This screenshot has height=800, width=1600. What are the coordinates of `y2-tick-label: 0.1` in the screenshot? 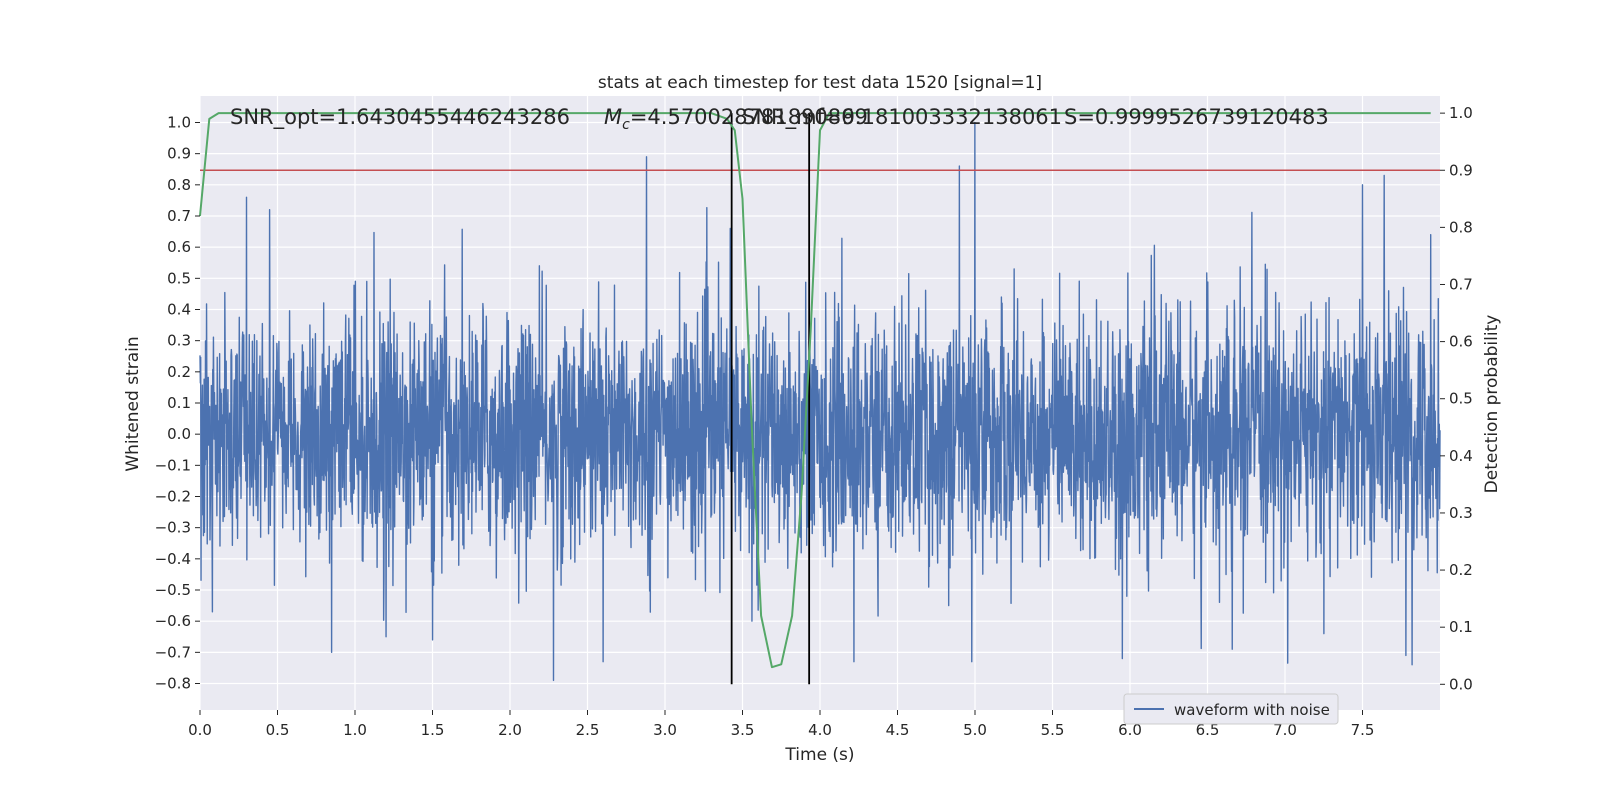 It's located at (1461, 627).